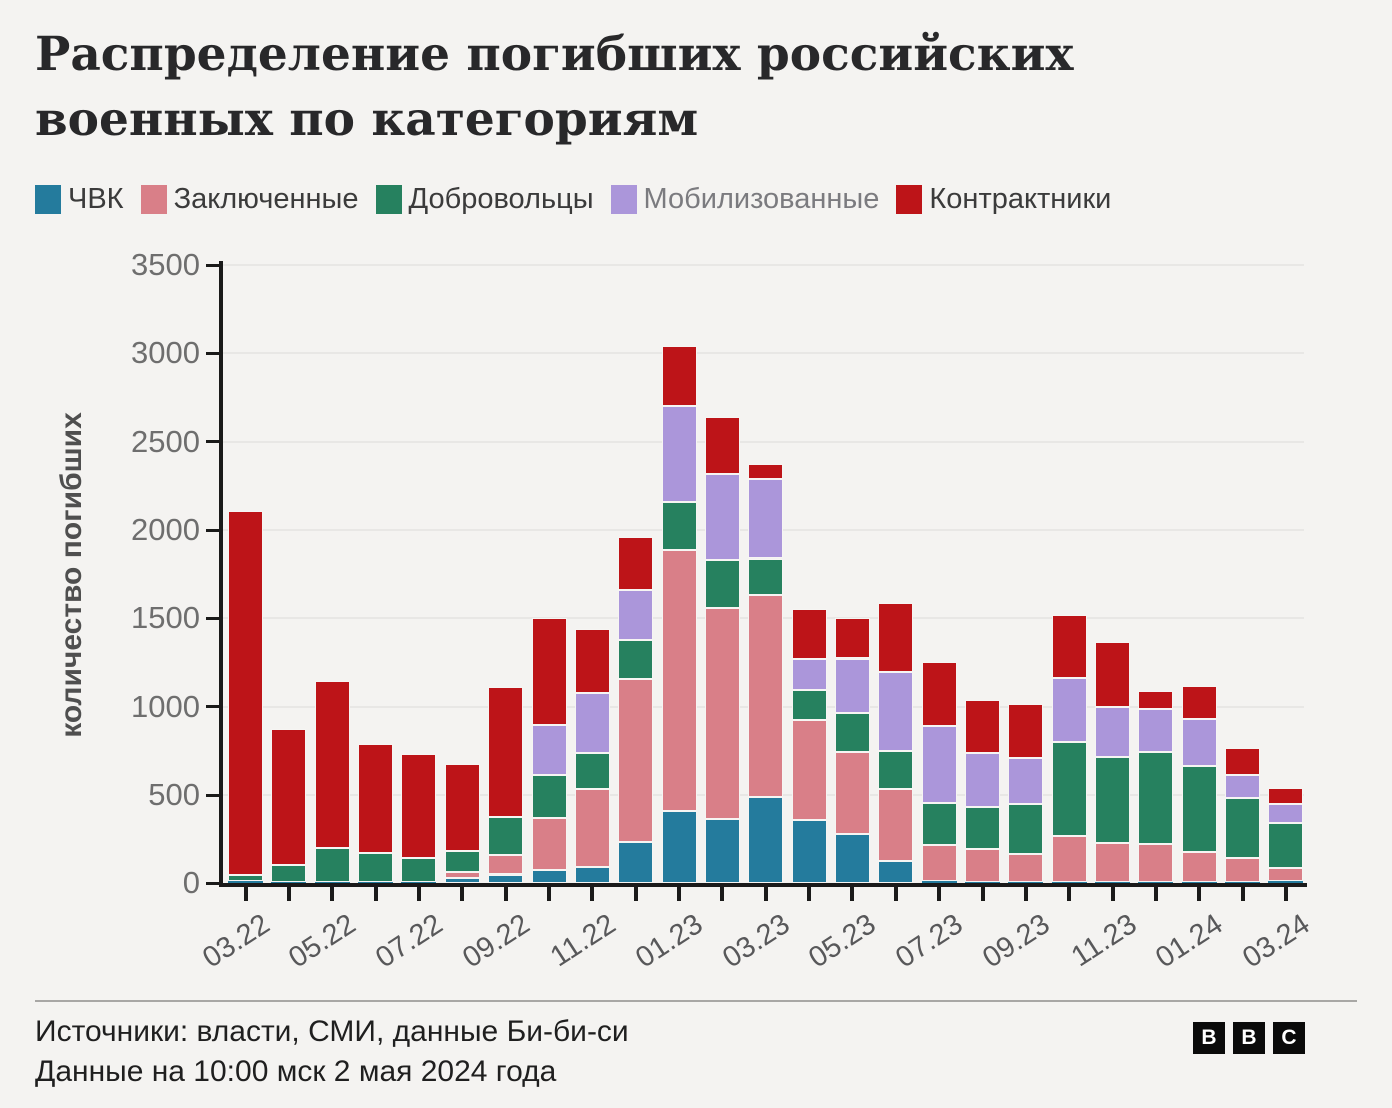 The height and width of the screenshot is (1108, 1392). What do you see at coordinates (982, 882) in the screenshot?
I see `bar-08.23-segment-ЧВК` at bounding box center [982, 882].